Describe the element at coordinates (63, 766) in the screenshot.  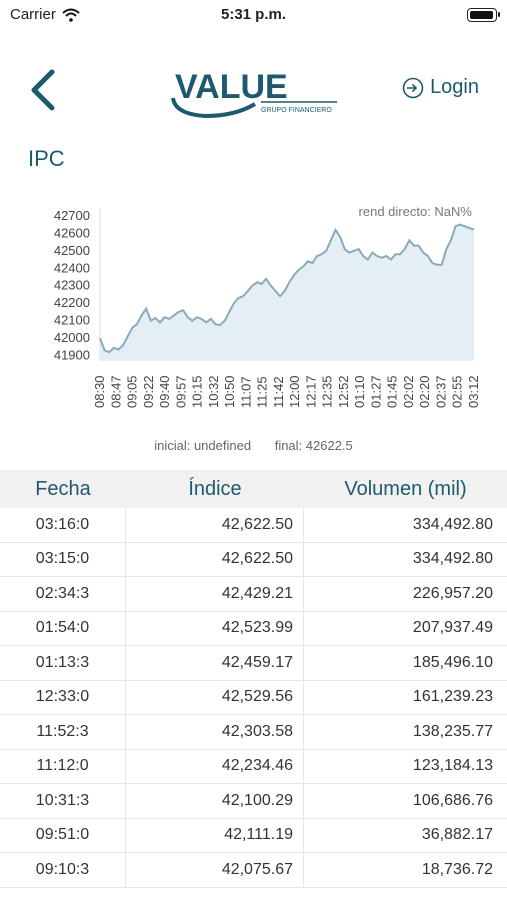
I see `cell-fecha: 11:12:0` at that location.